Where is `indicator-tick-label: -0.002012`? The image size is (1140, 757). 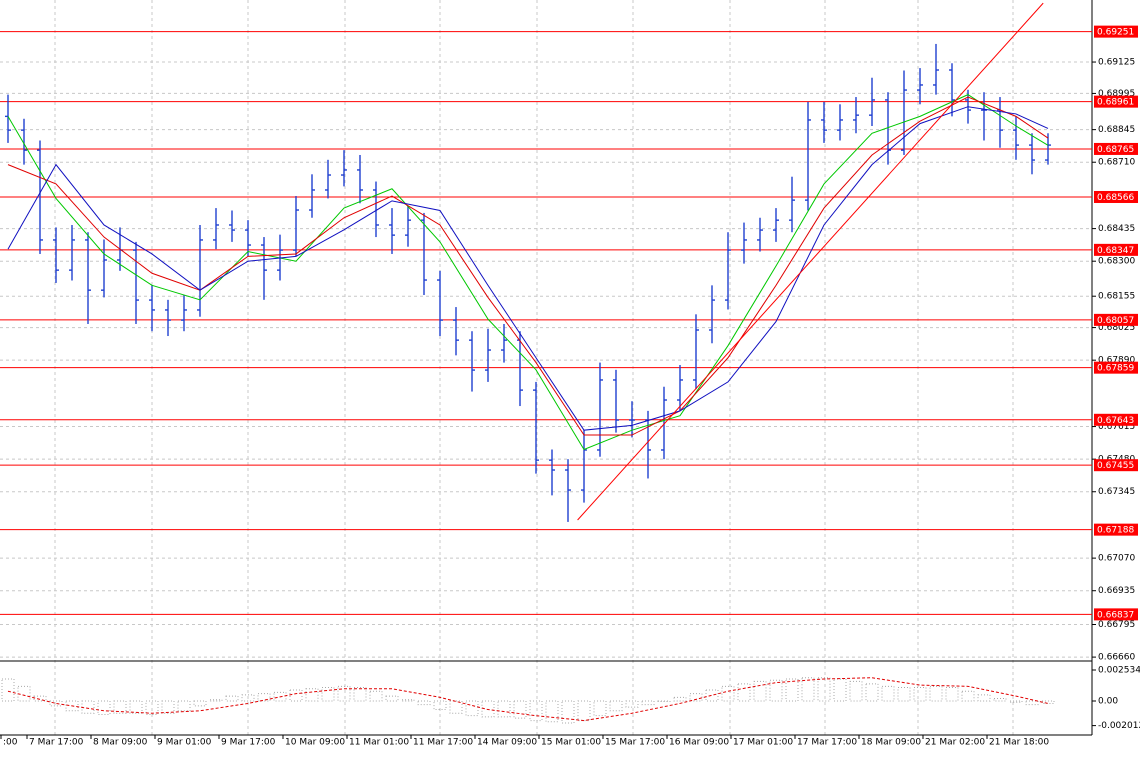
indicator-tick-label: -0.002012 is located at coordinates (1119, 726).